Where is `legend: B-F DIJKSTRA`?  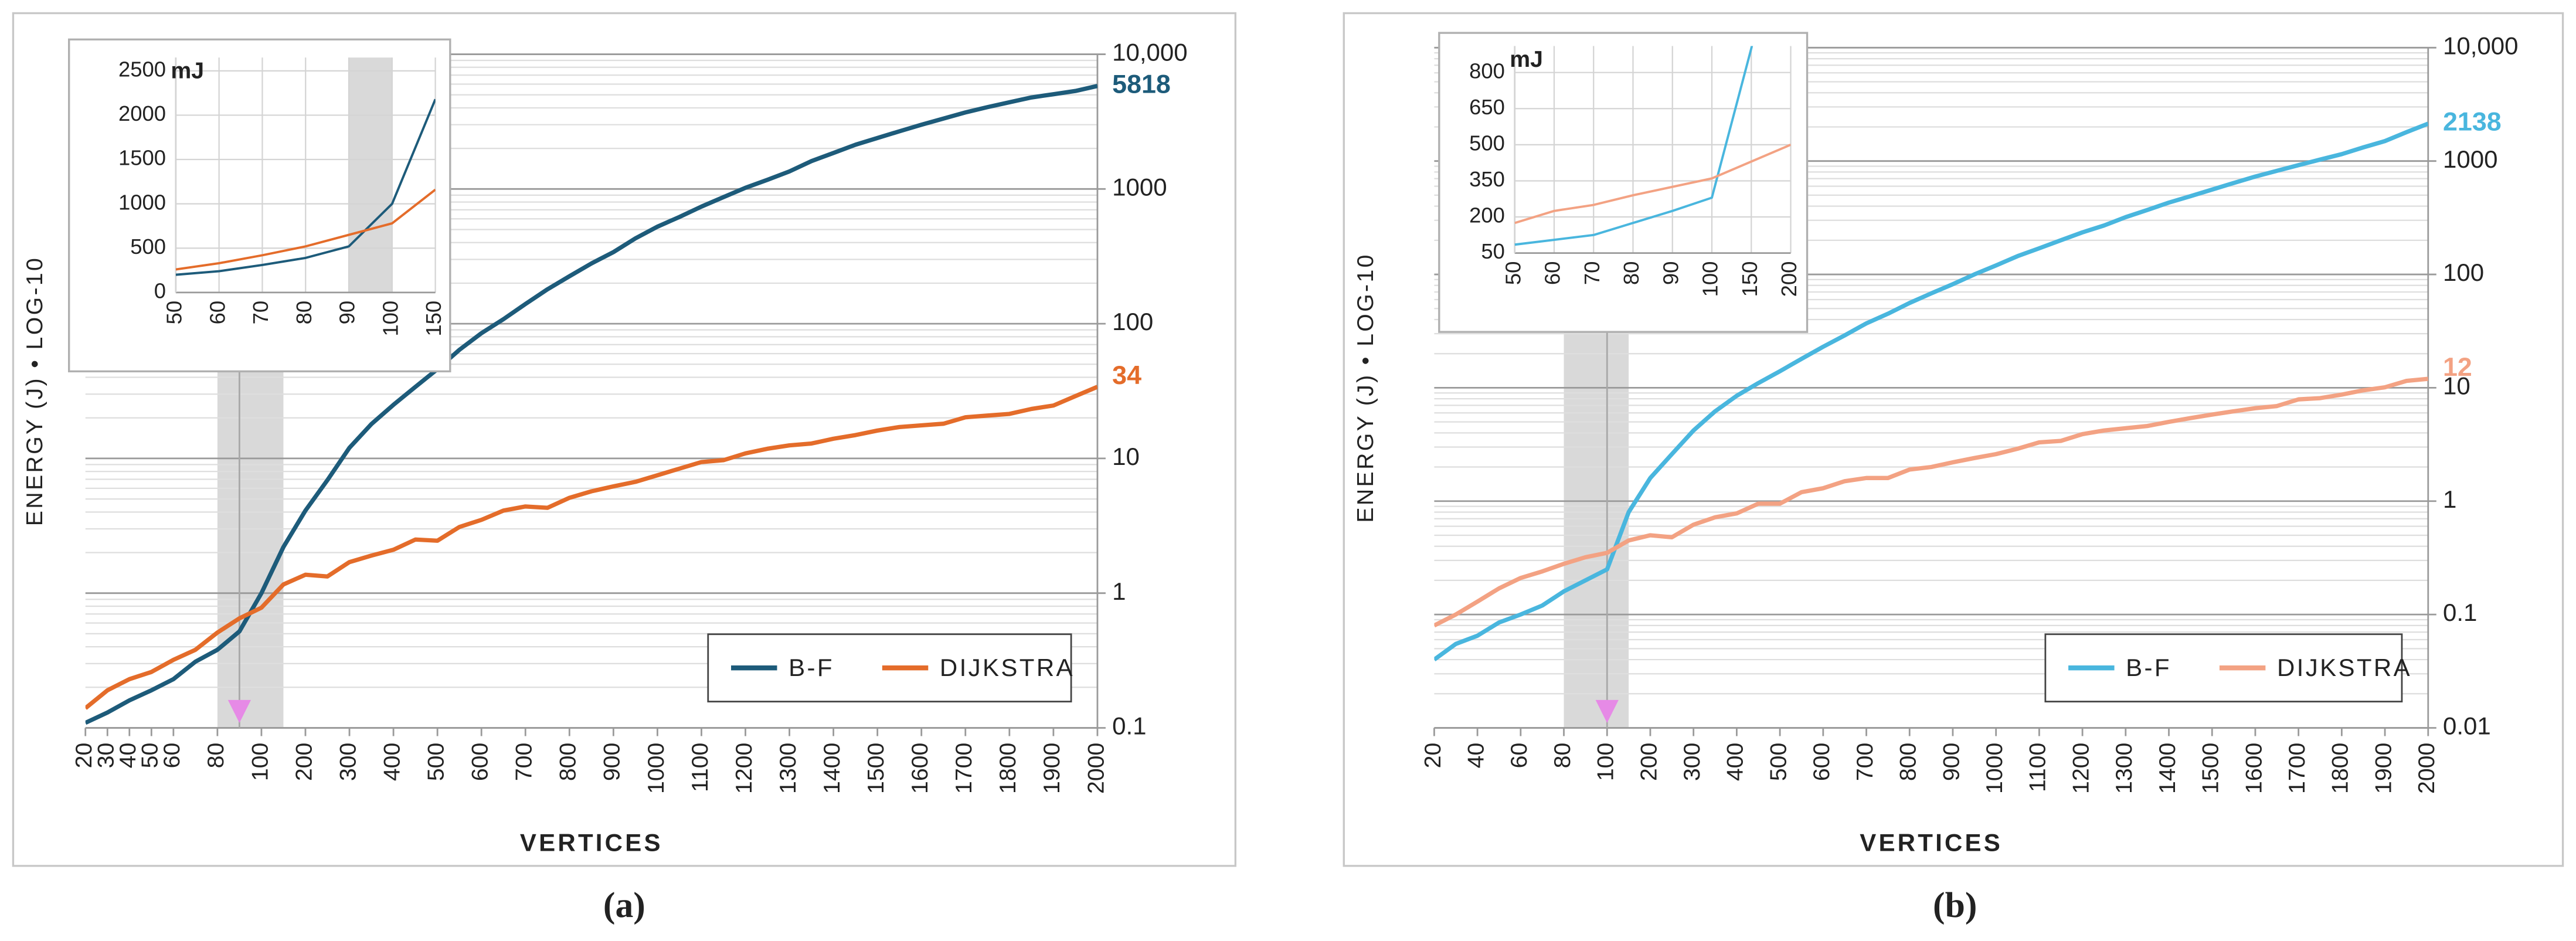
legend: B-F DIJKSTRA is located at coordinates (2227, 668).